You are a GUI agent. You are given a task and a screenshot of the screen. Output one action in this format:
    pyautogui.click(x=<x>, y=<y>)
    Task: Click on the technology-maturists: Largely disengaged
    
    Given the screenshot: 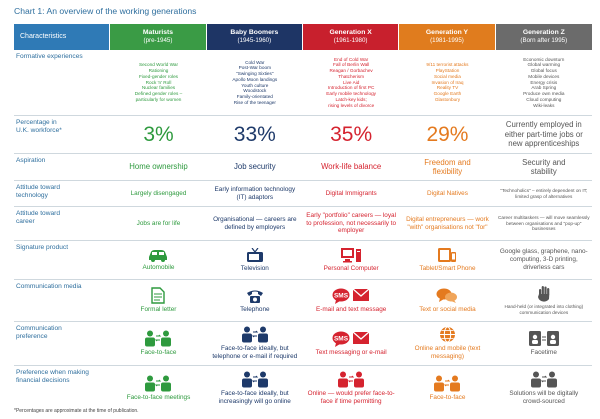 What is the action you would take?
    pyautogui.click(x=158, y=193)
    